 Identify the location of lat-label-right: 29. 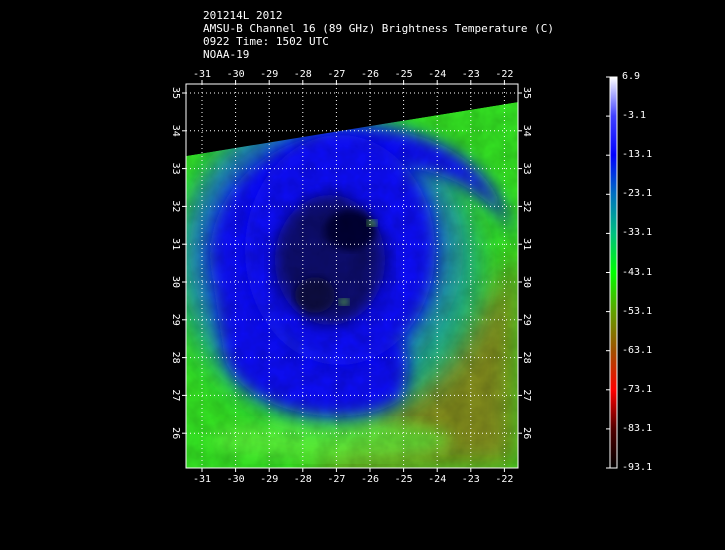
(526, 320).